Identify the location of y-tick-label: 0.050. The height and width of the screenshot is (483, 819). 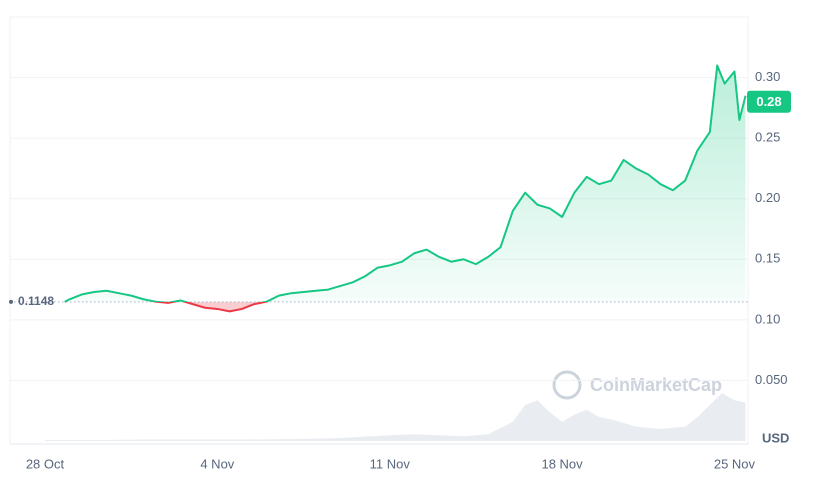
(771, 379).